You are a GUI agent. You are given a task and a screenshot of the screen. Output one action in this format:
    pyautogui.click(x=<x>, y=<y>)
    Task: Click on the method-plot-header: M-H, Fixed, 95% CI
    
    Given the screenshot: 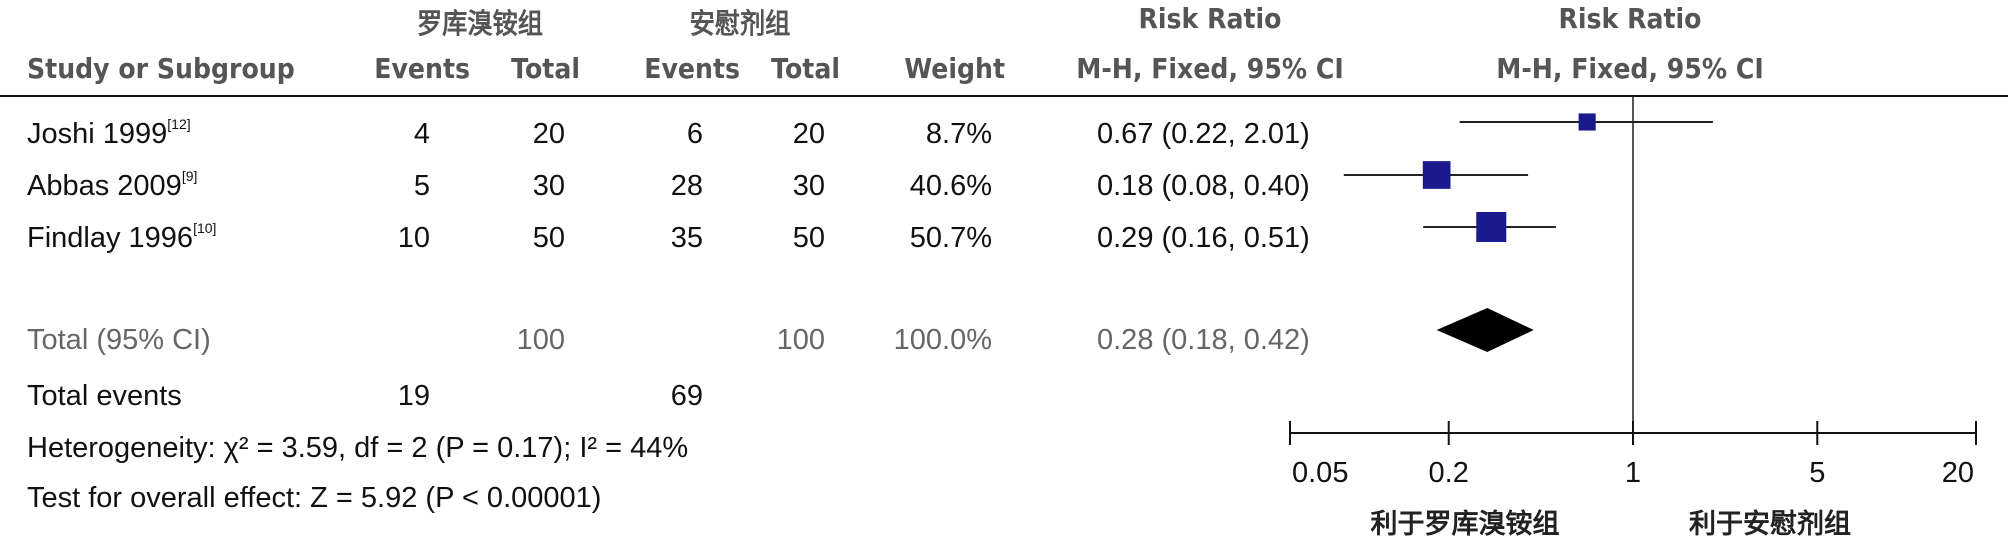 What is the action you would take?
    pyautogui.click(x=1630, y=68)
    